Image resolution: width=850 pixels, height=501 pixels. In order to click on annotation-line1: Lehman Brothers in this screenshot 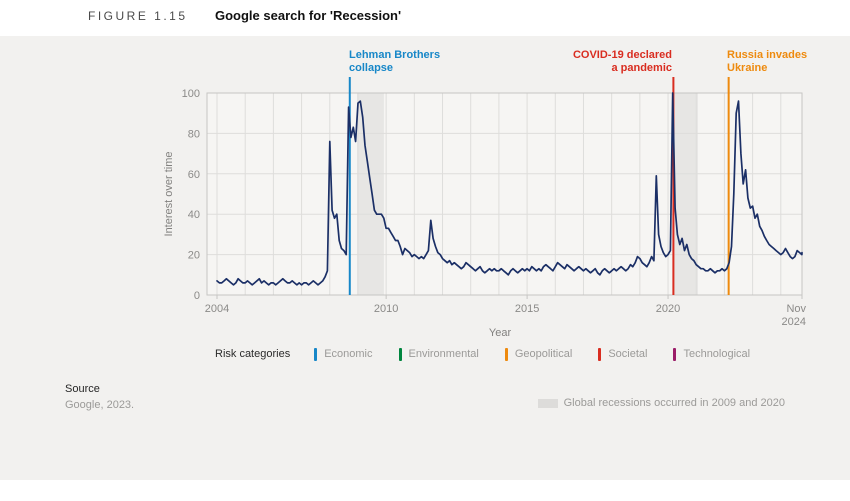, I will do `click(395, 55)`.